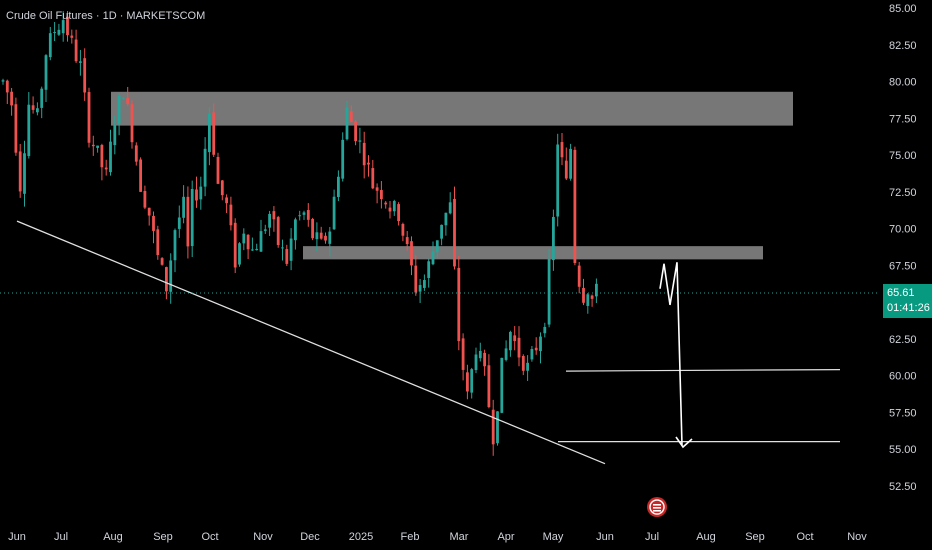 This screenshot has width=932, height=550. What do you see at coordinates (684, 442) in the screenshot?
I see `projection-arrowhead` at bounding box center [684, 442].